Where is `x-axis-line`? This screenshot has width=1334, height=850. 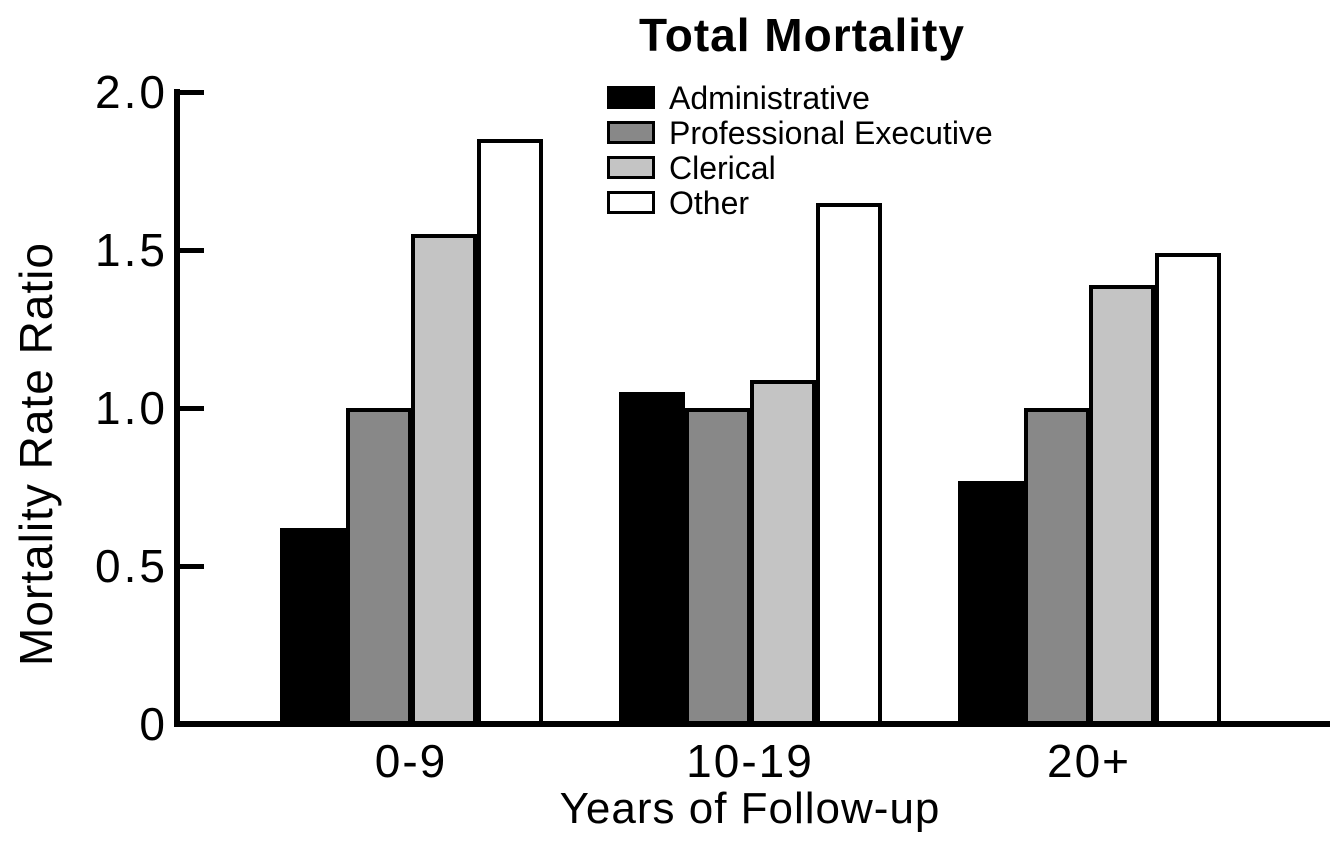
x-axis-line is located at coordinates (752, 724).